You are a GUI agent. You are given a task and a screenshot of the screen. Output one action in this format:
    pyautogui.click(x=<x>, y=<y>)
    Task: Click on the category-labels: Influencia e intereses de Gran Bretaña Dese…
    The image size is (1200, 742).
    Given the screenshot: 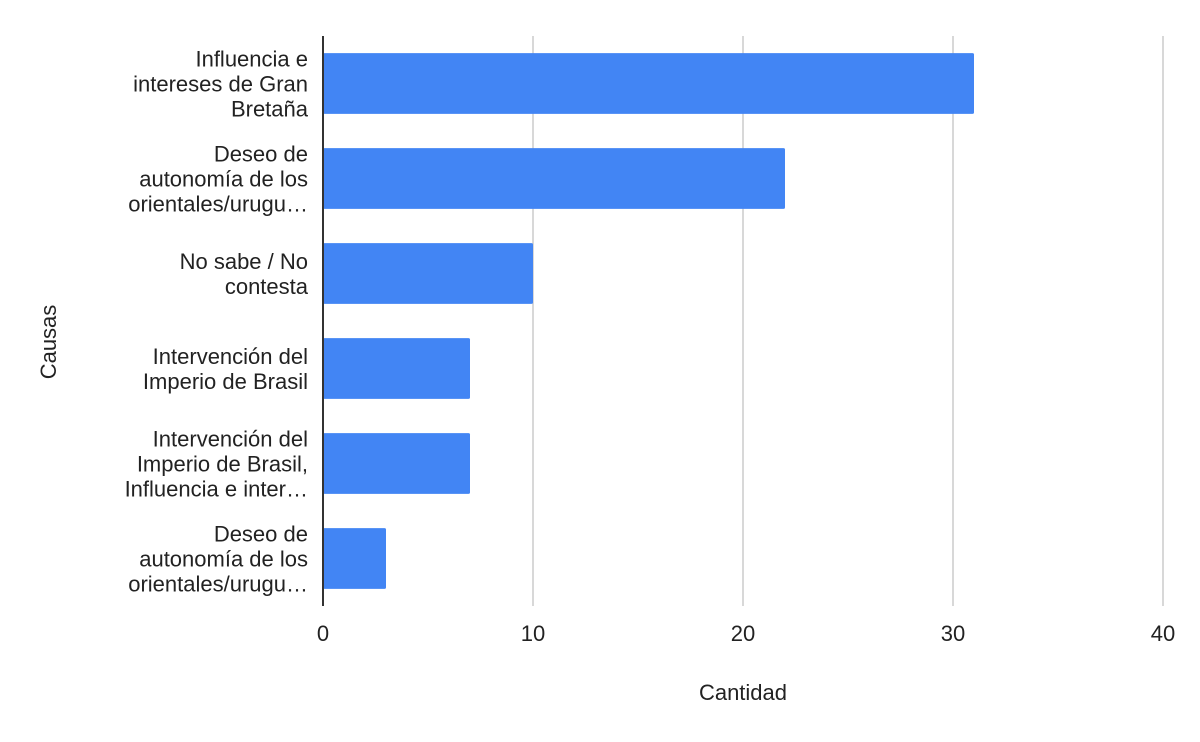 What is the action you would take?
    pyautogui.click(x=217, y=322)
    